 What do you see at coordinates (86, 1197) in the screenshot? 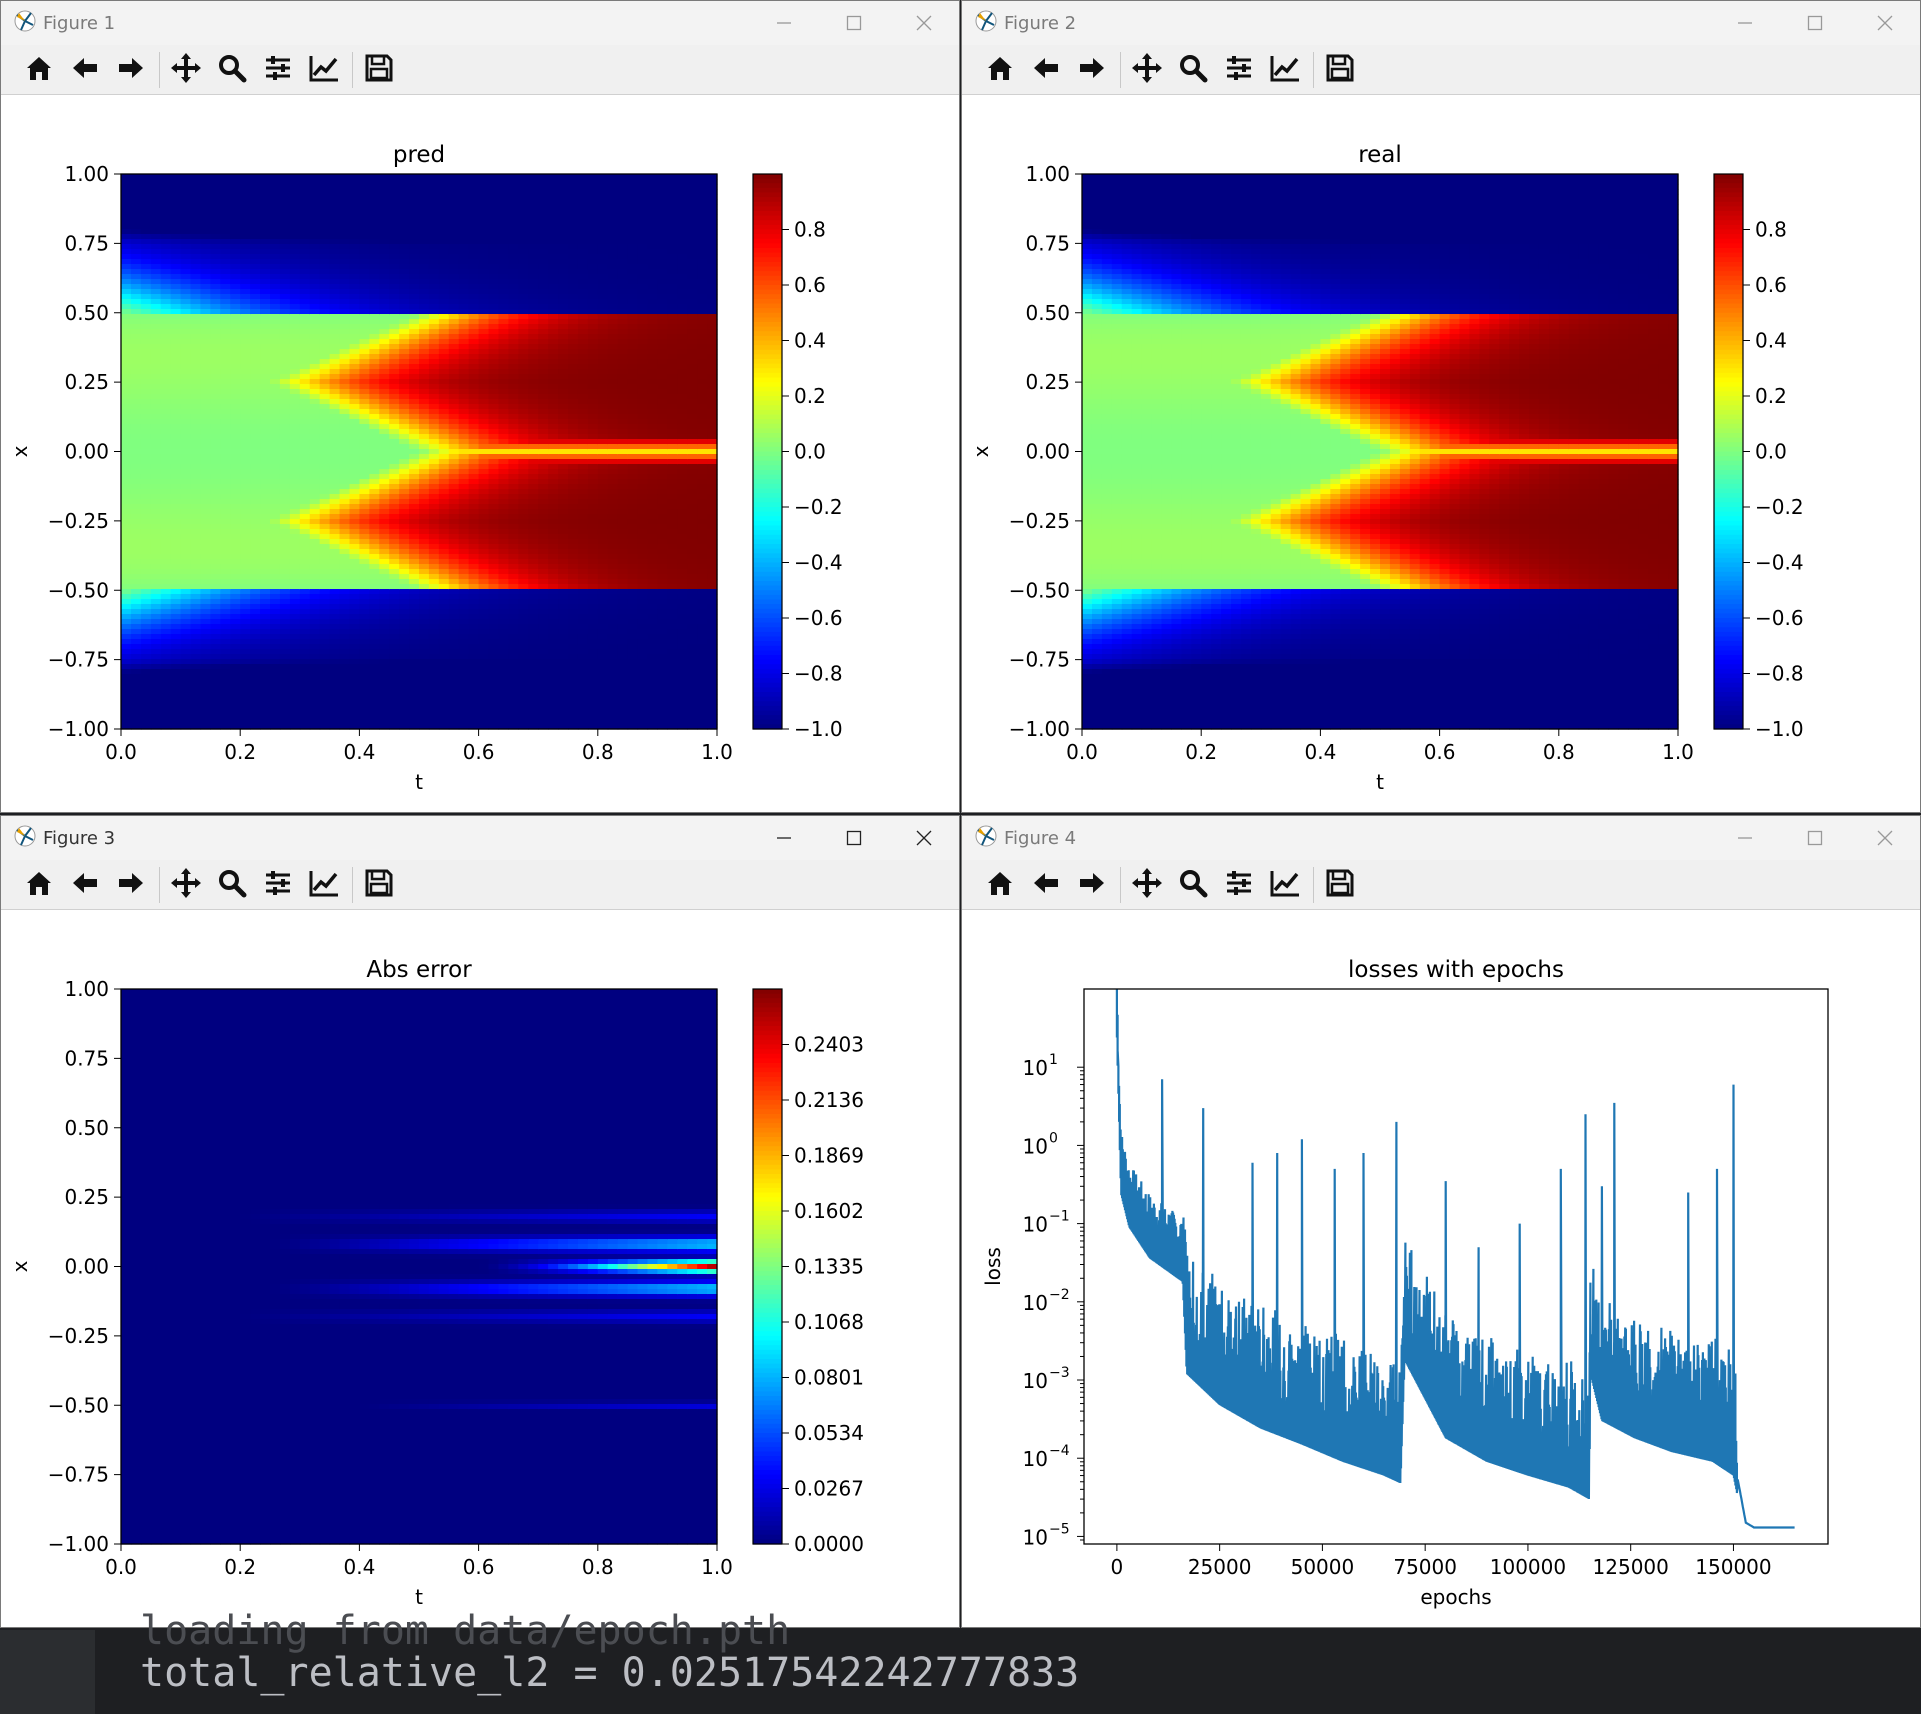
I see `y-tick-label: 0.25` at bounding box center [86, 1197].